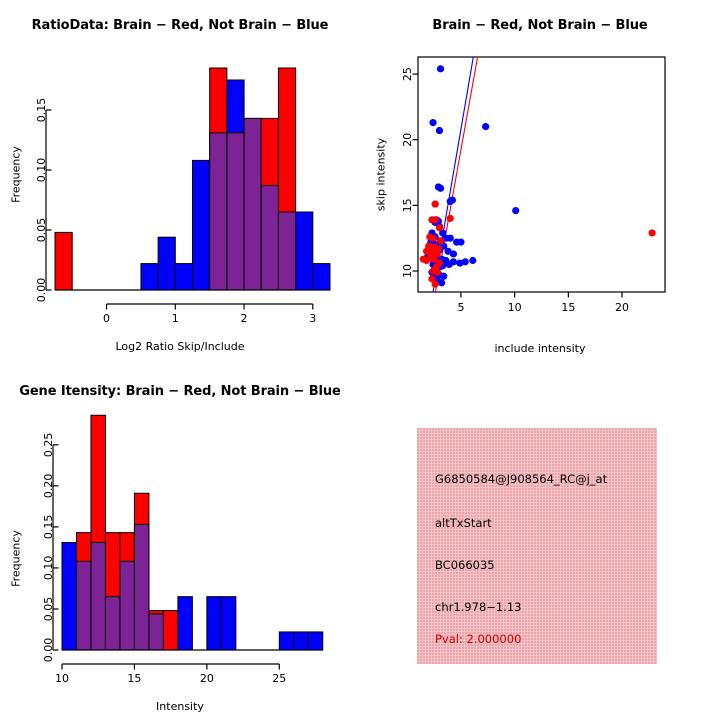 The width and height of the screenshot is (720, 720). Describe the element at coordinates (407, 74) in the screenshot. I see `y-axis-tick-label: 25` at that location.